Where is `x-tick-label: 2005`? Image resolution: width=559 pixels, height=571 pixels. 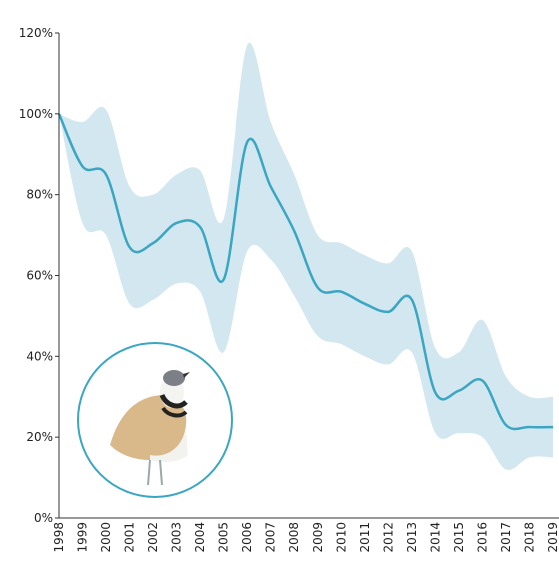 x-tick-label: 2005 is located at coordinates (224, 537).